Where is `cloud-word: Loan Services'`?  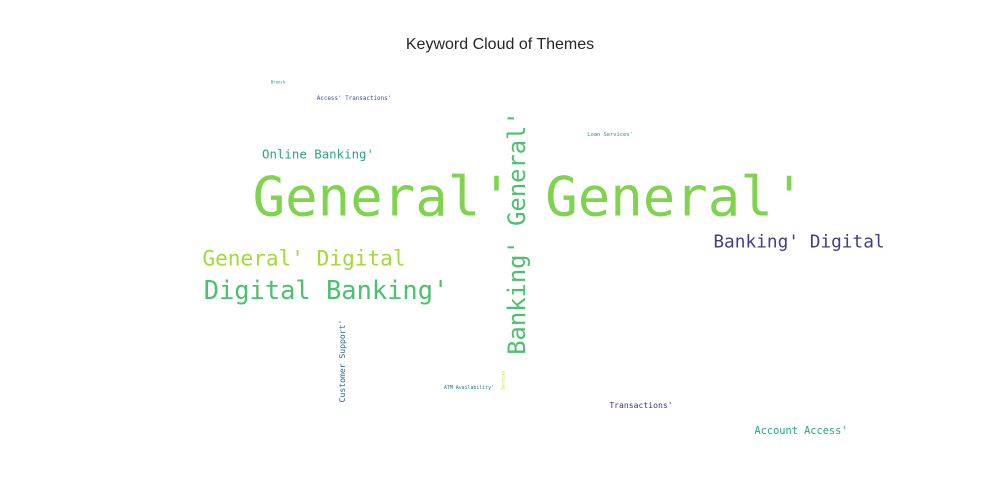 cloud-word: Loan Services' is located at coordinates (609, 135).